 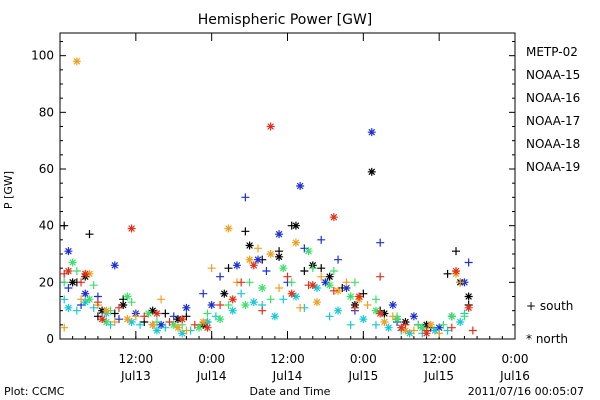 I want to click on y-tick-label: 40, so click(x=46, y=226).